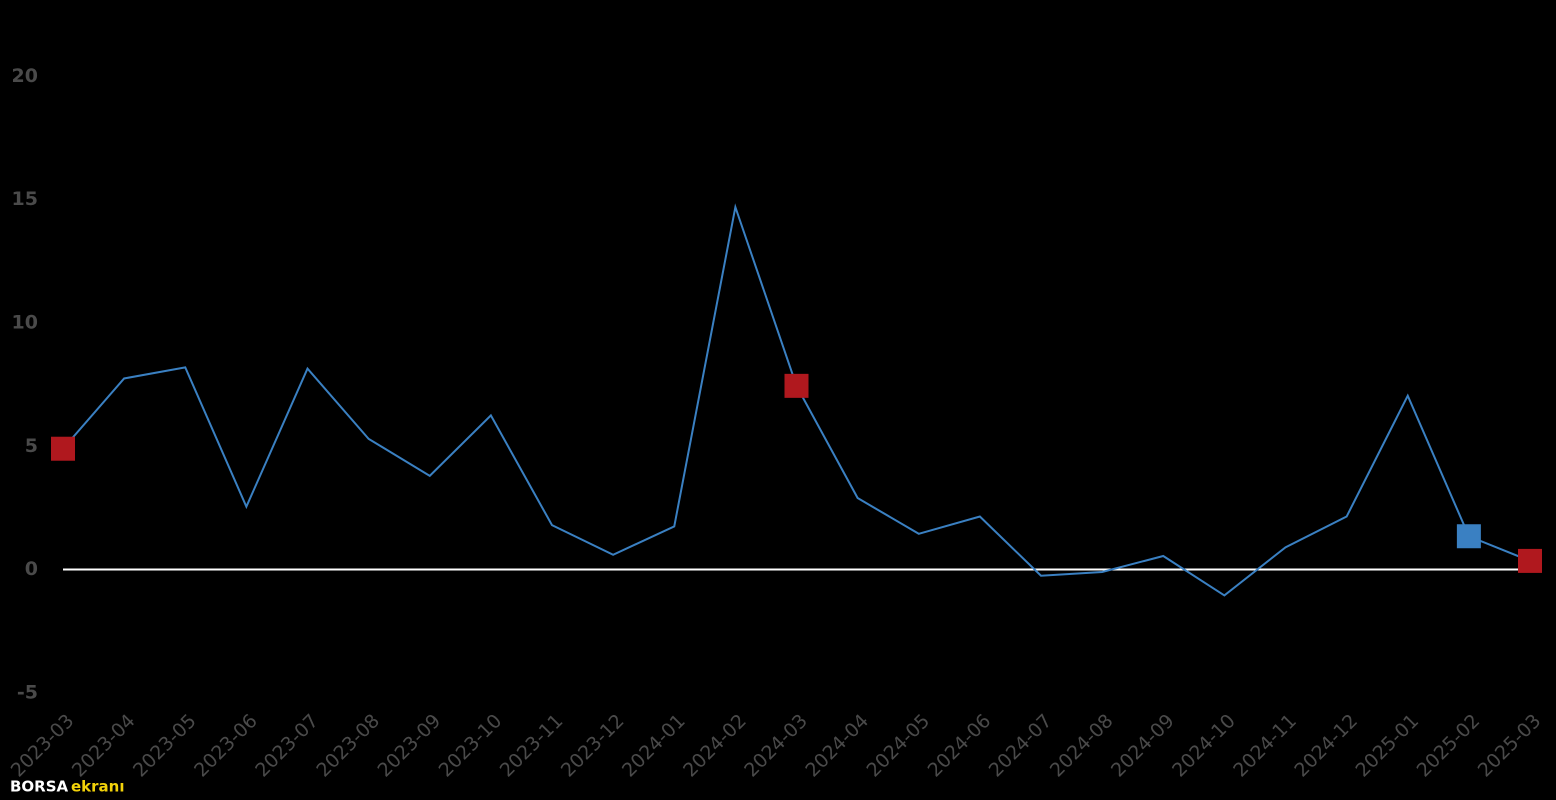 The image size is (1556, 800). Describe the element at coordinates (25, 199) in the screenshot. I see `y-tick-label: 15` at that location.